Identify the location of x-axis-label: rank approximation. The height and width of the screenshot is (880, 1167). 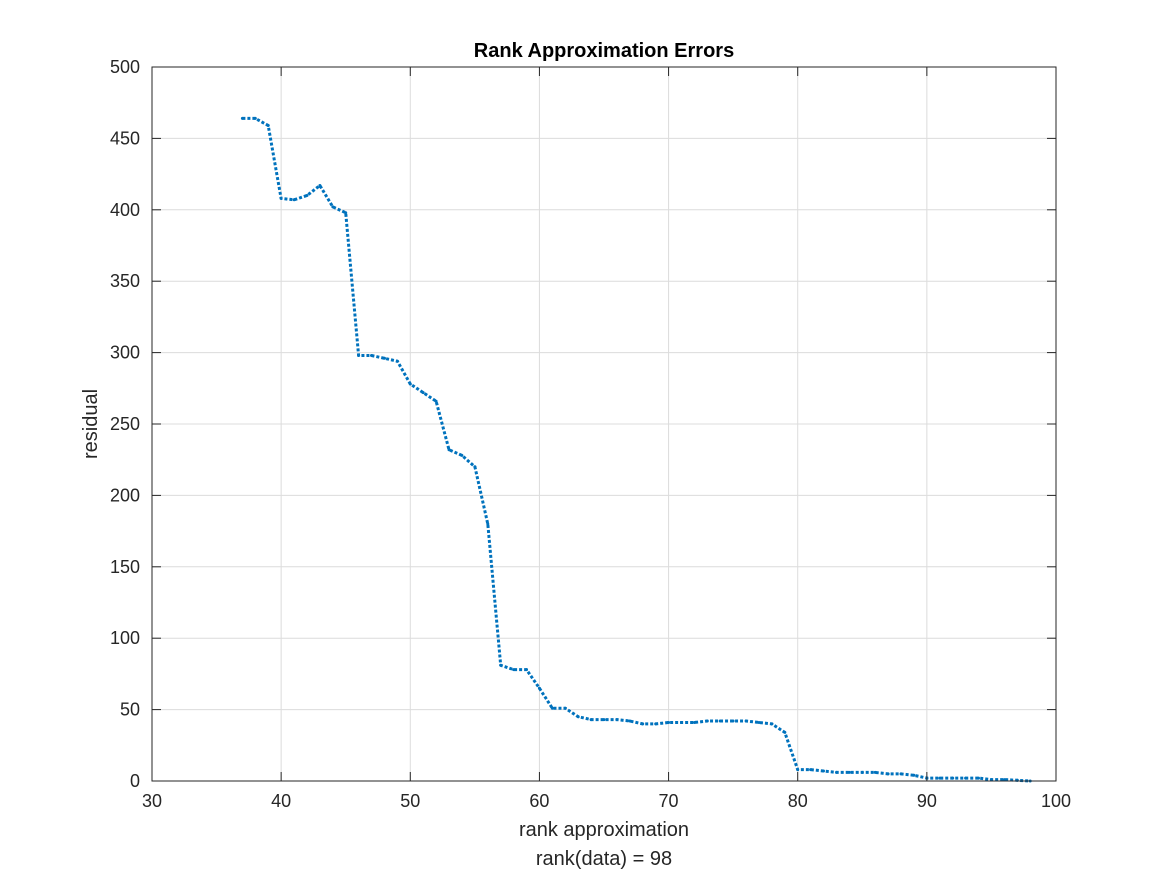
(604, 830).